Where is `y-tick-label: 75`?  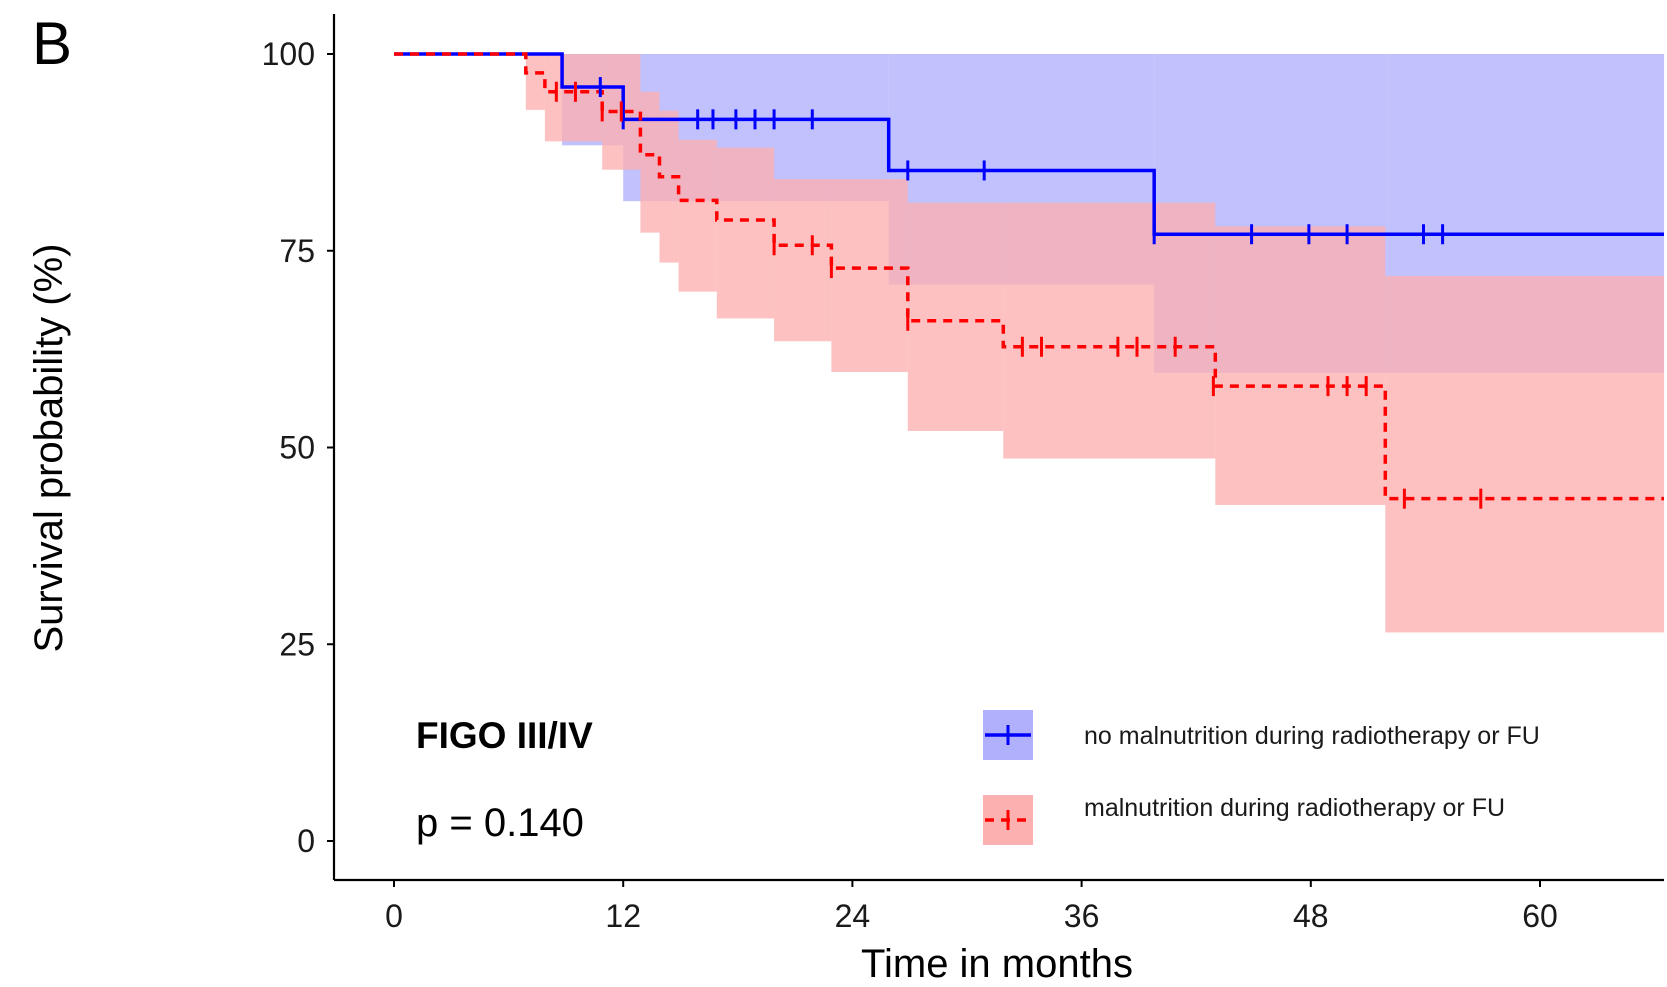 y-tick-label: 75 is located at coordinates (297, 251).